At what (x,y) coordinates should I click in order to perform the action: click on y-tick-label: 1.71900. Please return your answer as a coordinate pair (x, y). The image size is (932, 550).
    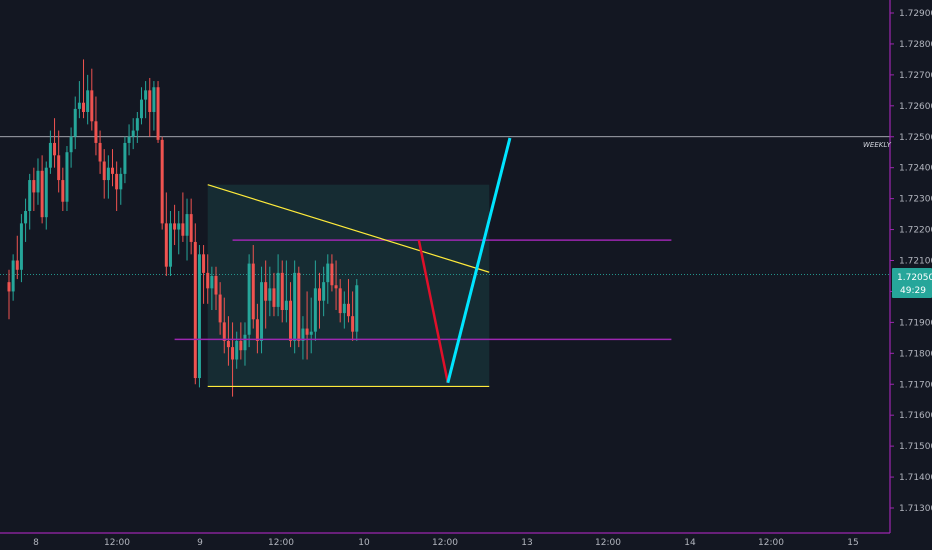
    Looking at the image, I should click on (915, 323).